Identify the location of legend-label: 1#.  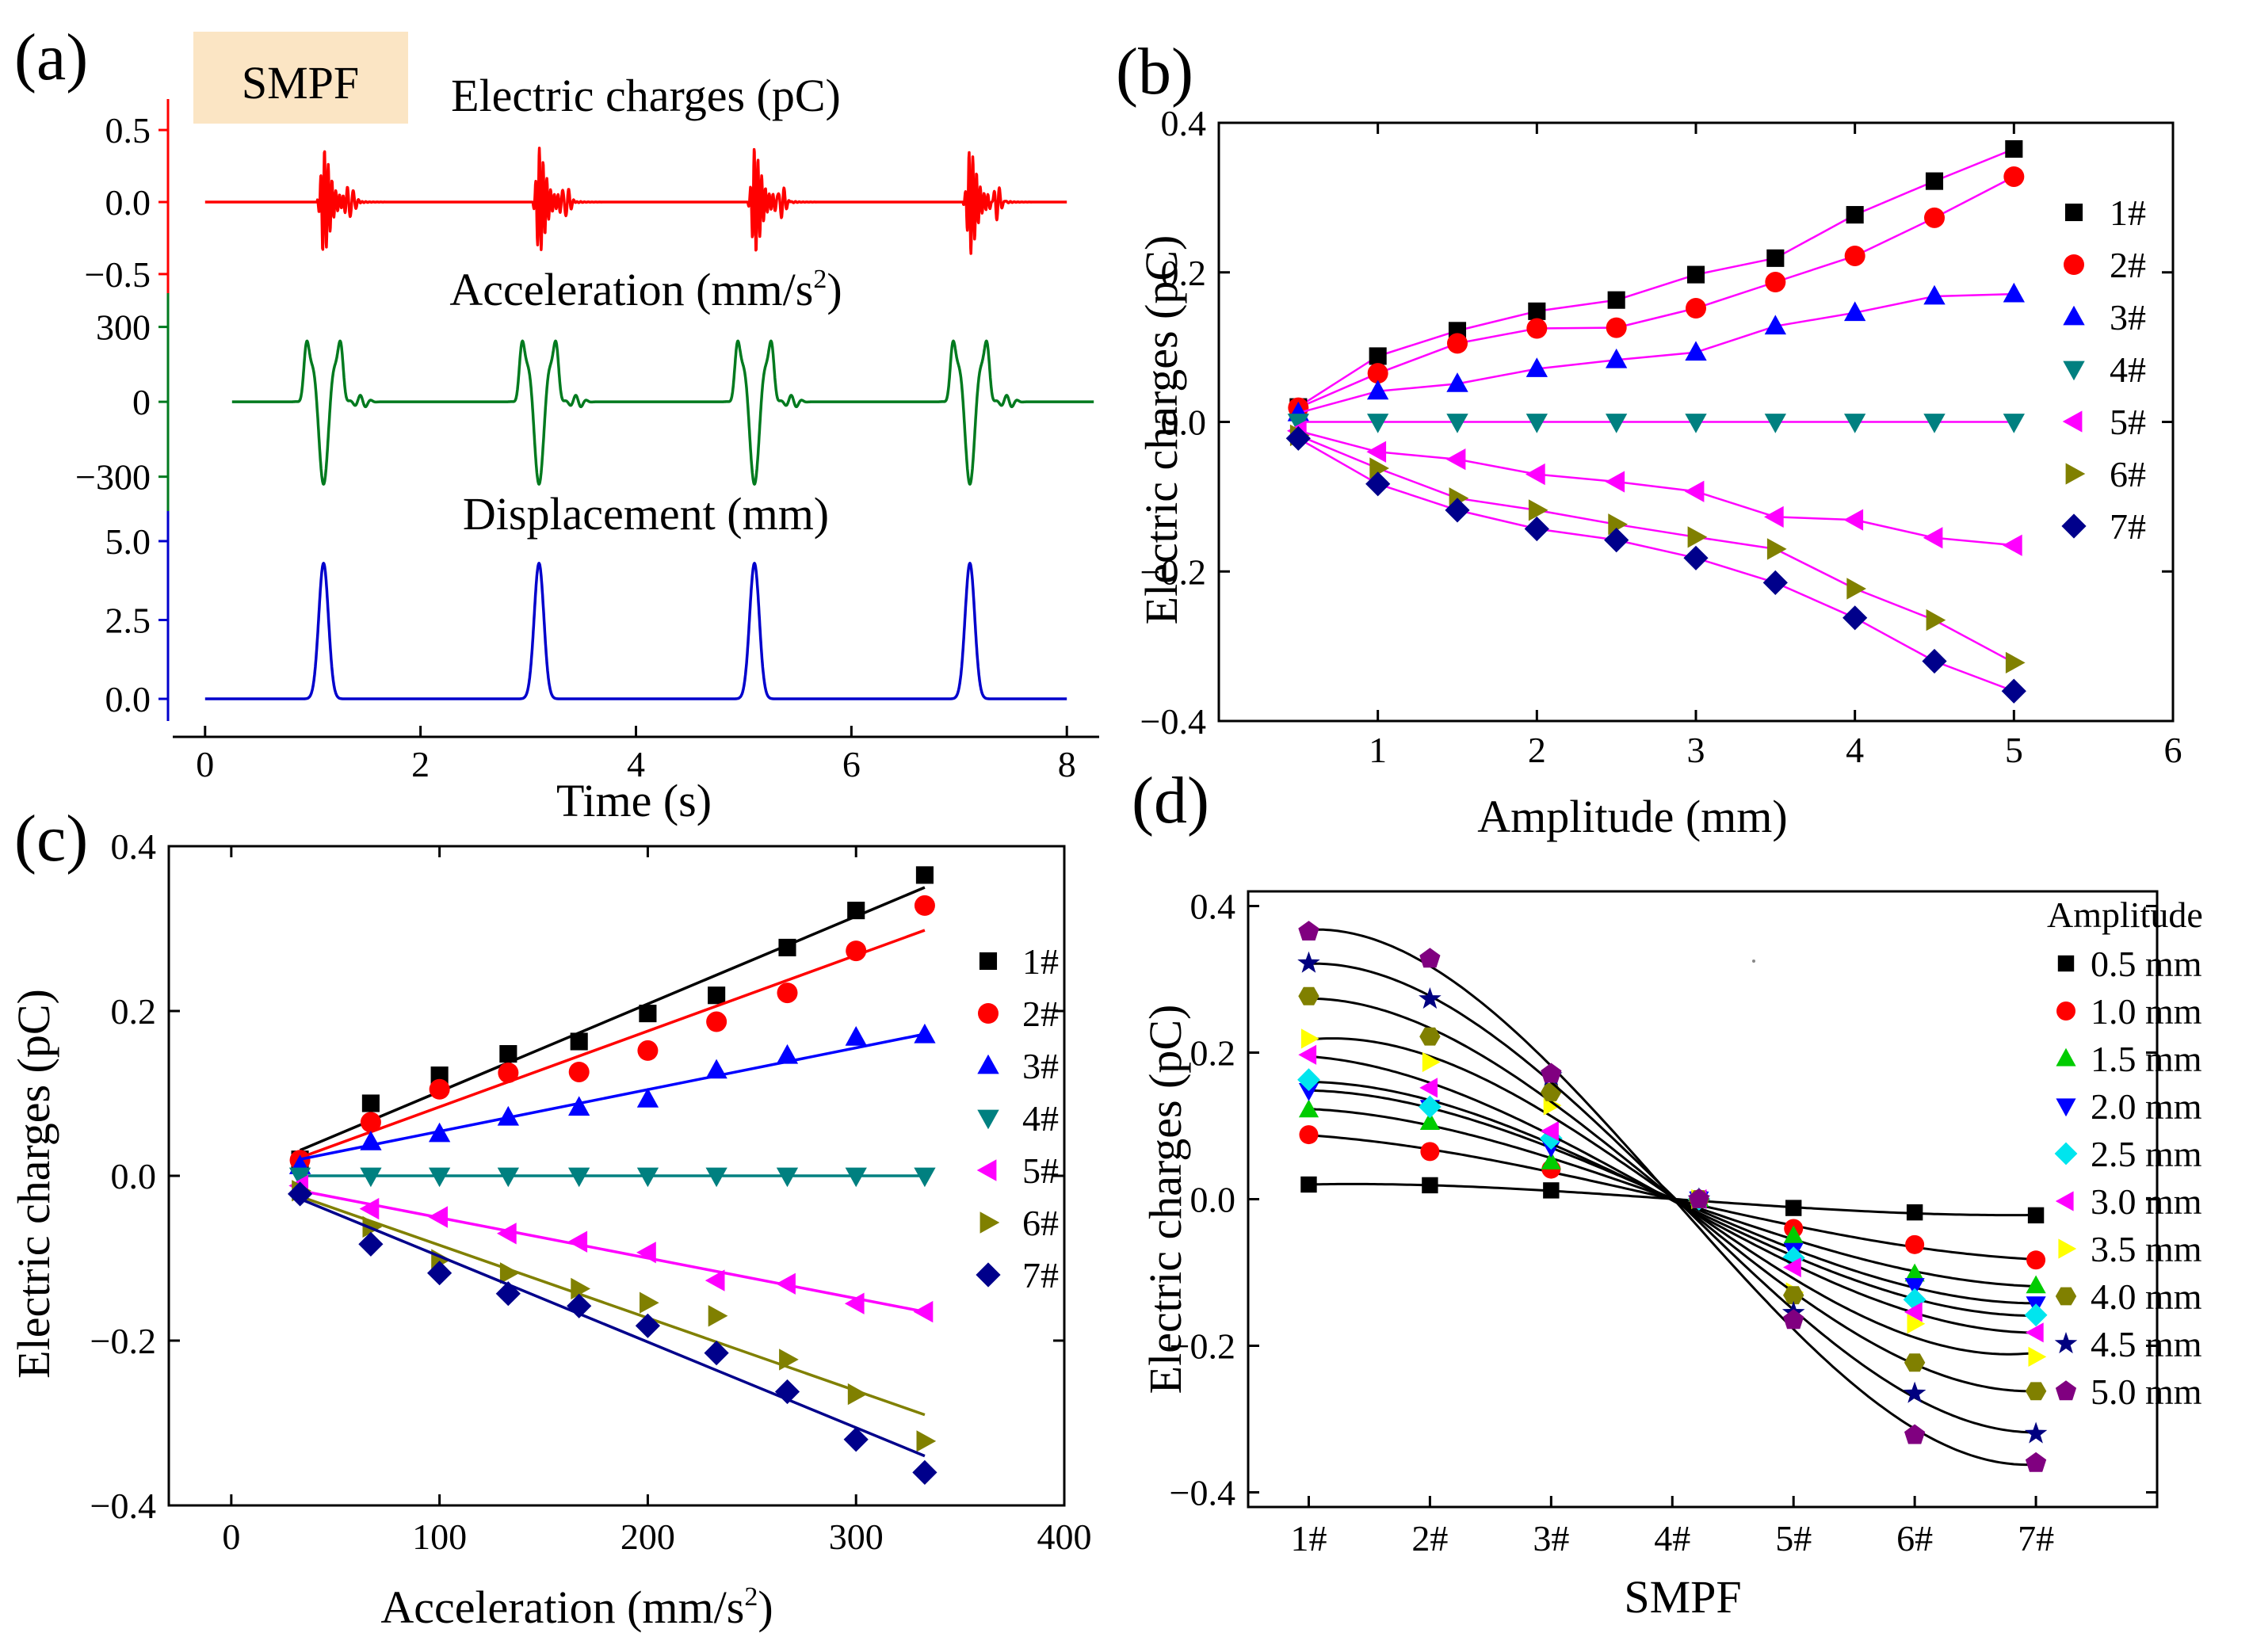
(2128, 213).